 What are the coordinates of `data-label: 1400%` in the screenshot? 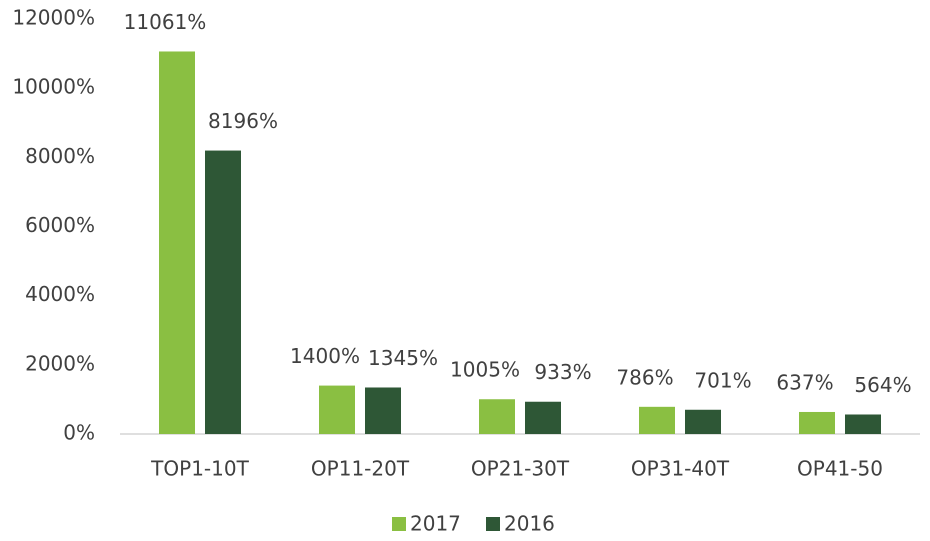 It's located at (325, 356).